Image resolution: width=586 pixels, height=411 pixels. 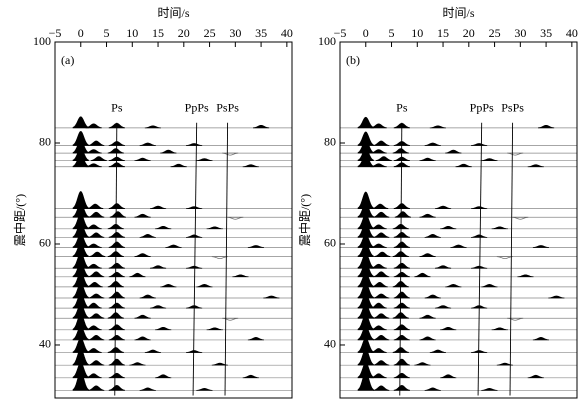 What do you see at coordinates (482, 108) in the screenshot?
I see `phase-label: PpPs` at bounding box center [482, 108].